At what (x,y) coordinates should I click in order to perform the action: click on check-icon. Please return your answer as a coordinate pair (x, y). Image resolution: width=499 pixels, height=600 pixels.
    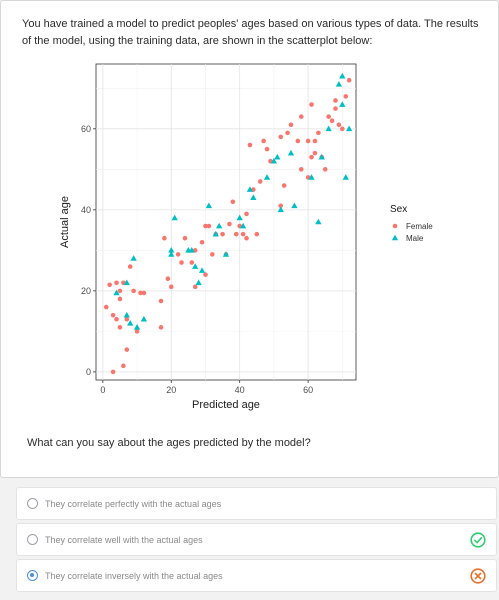
    Looking at the image, I should click on (478, 540).